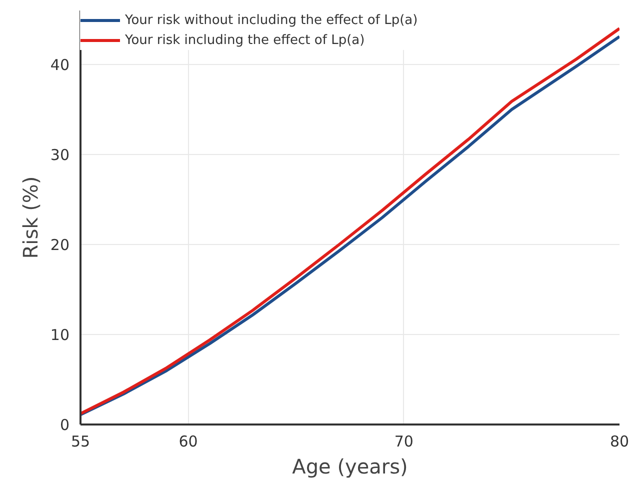  I want to click on x-tick-label: 80, so click(620, 441).